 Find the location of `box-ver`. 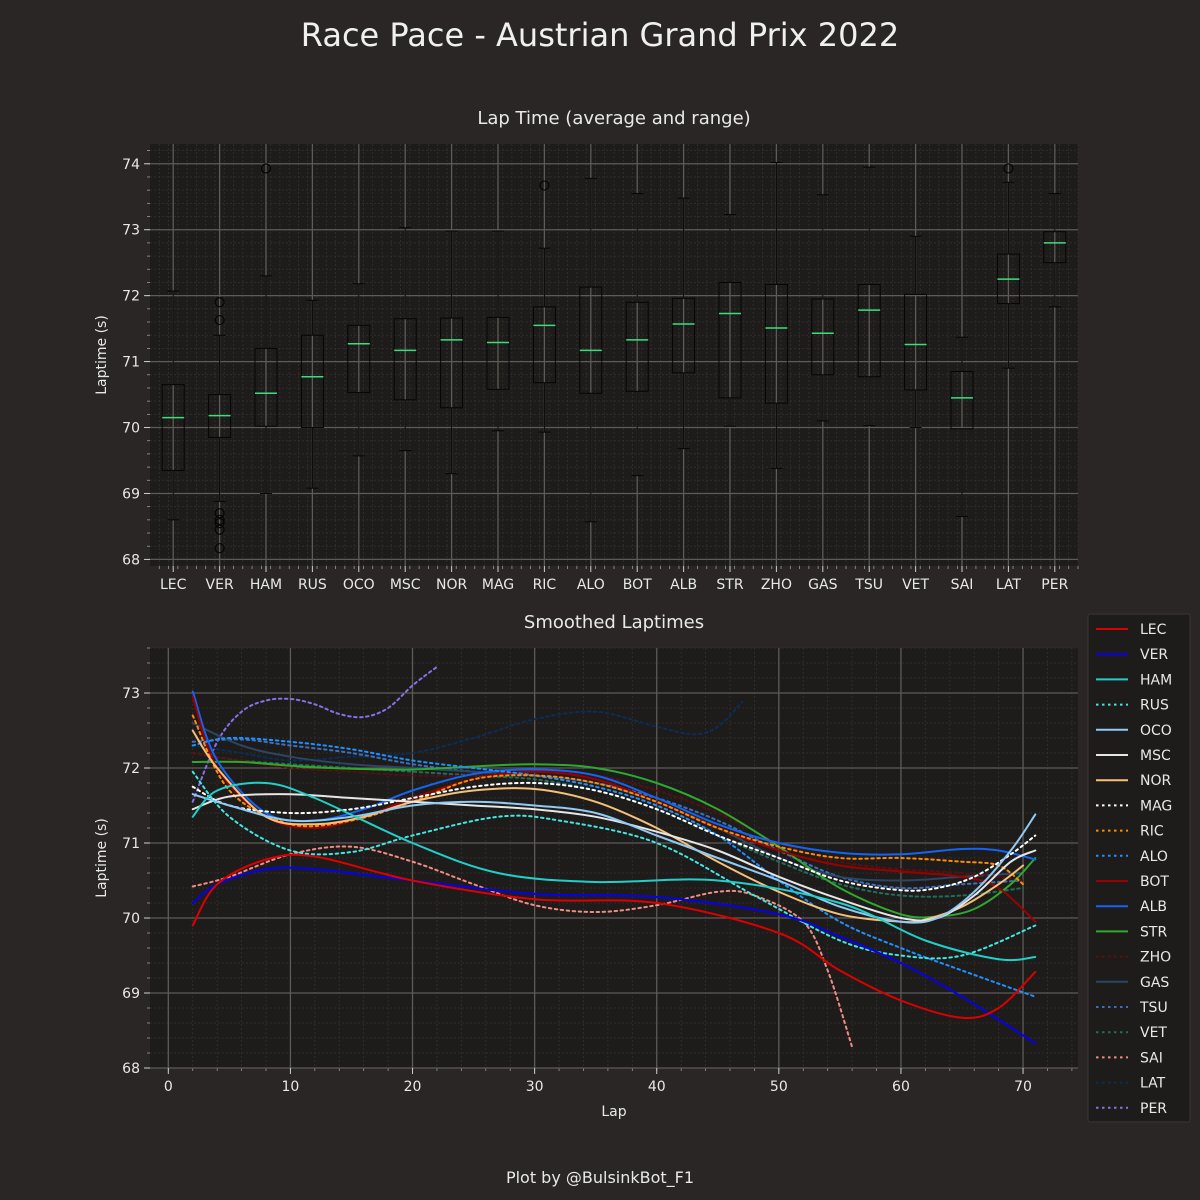

box-ver is located at coordinates (220, 425).